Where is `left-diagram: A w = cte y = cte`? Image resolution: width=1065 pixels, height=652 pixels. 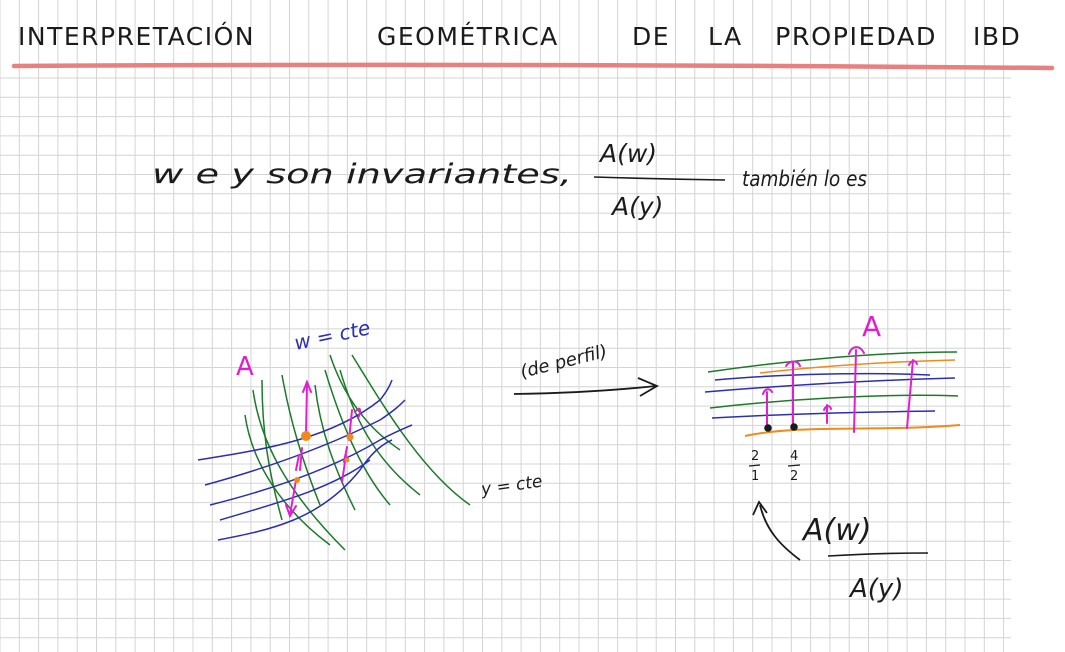
left-diagram: A w = cte y = cte is located at coordinates (370, 433).